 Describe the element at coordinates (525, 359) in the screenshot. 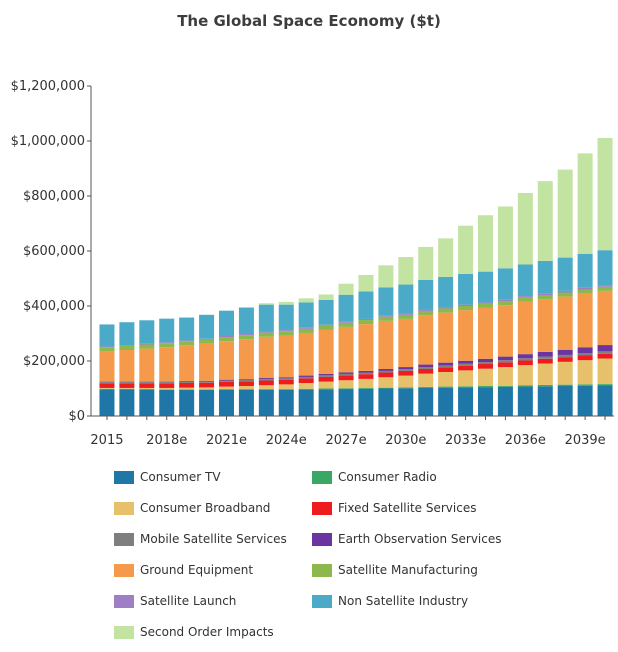

I see `bar-segment-mobile-satellite-services-2036e` at that location.